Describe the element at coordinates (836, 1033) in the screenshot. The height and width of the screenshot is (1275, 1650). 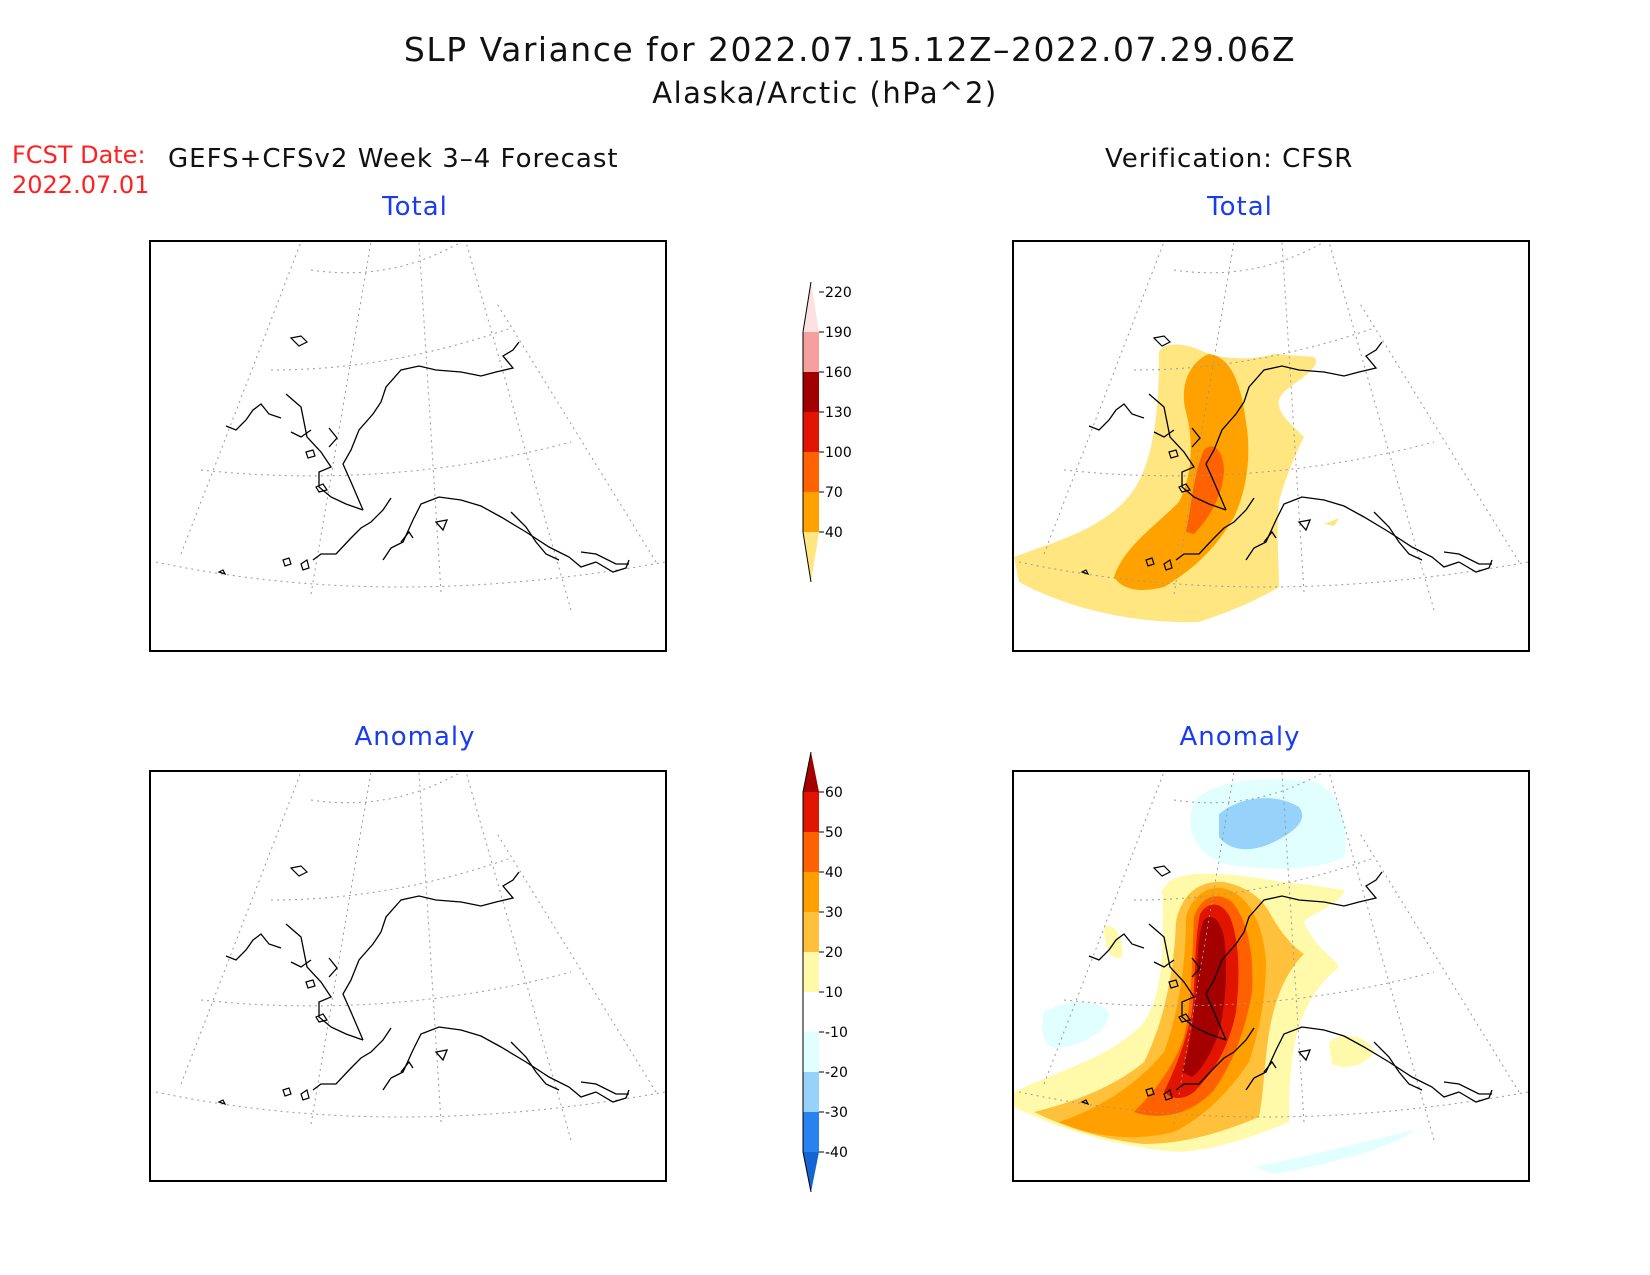
I see `colorbar-label: -10` at that location.